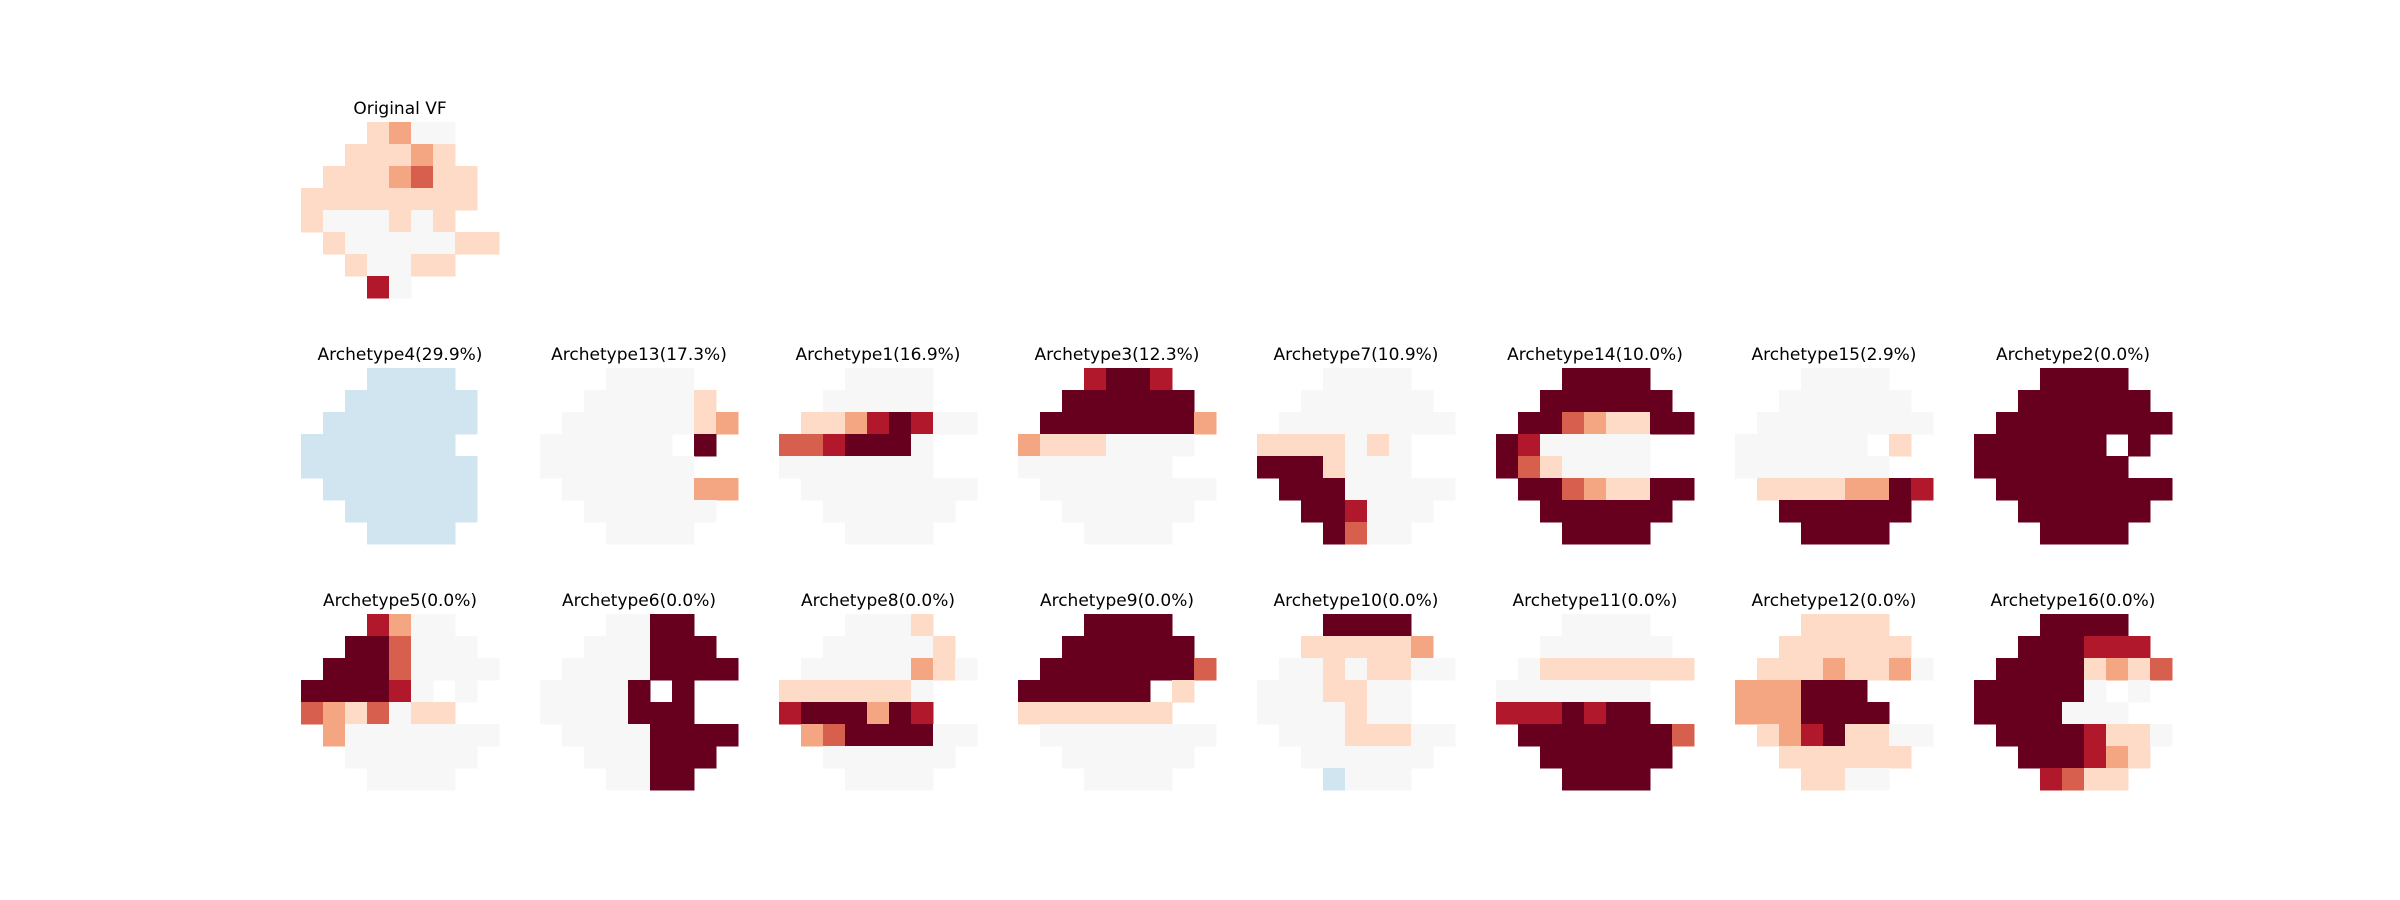 The image size is (2400, 900). Describe the element at coordinates (1356, 601) in the screenshot. I see `panel-title: Archetype10(0.0%)` at that location.